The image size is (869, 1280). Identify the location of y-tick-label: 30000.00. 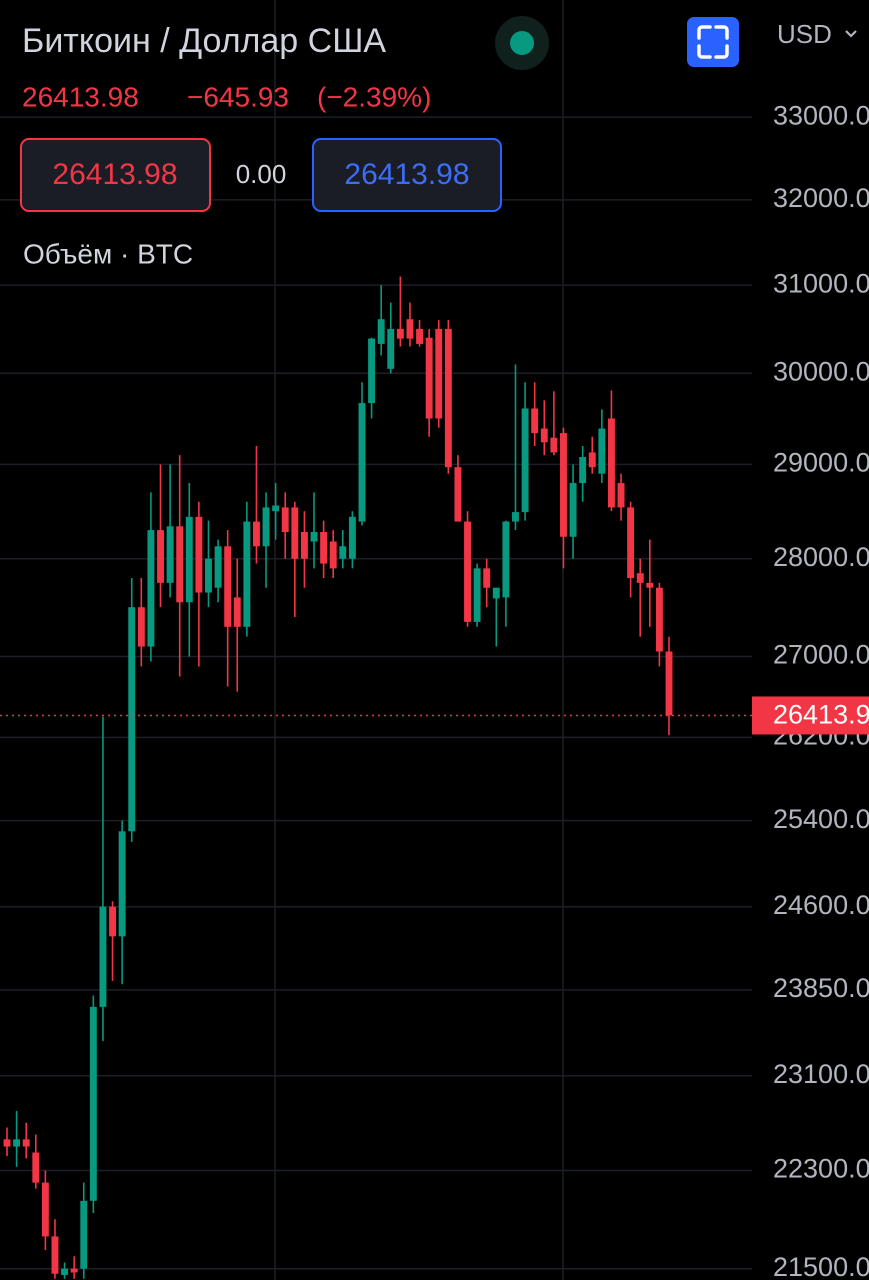
(821, 371).